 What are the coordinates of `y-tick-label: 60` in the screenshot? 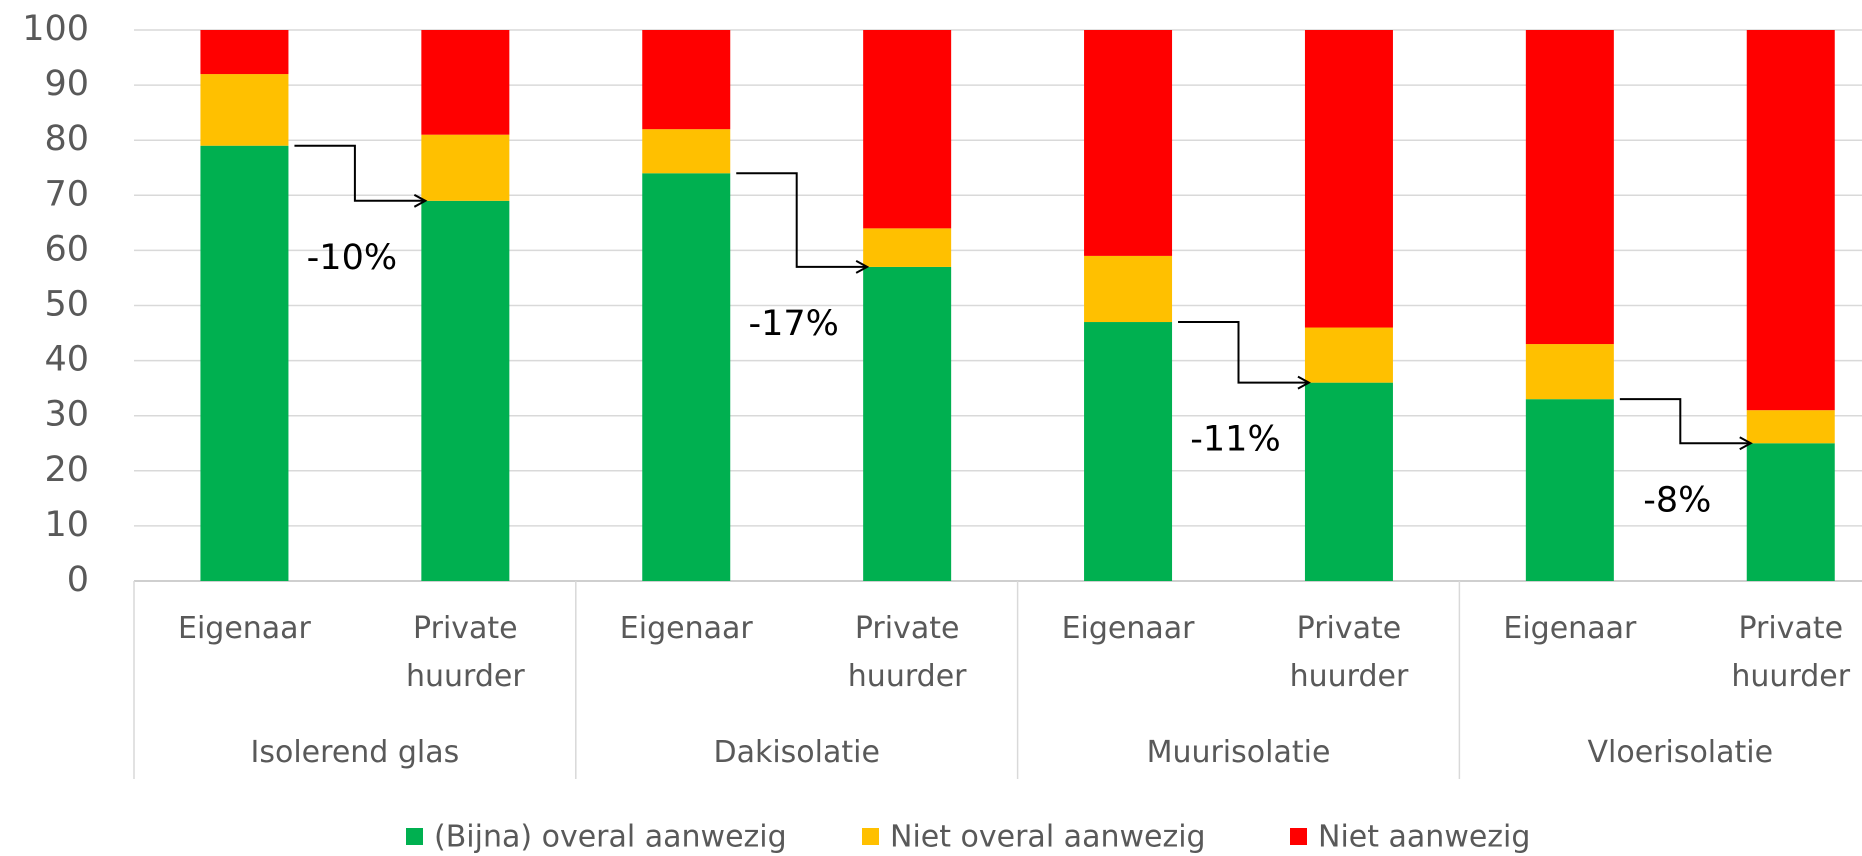 It's located at (66, 249).